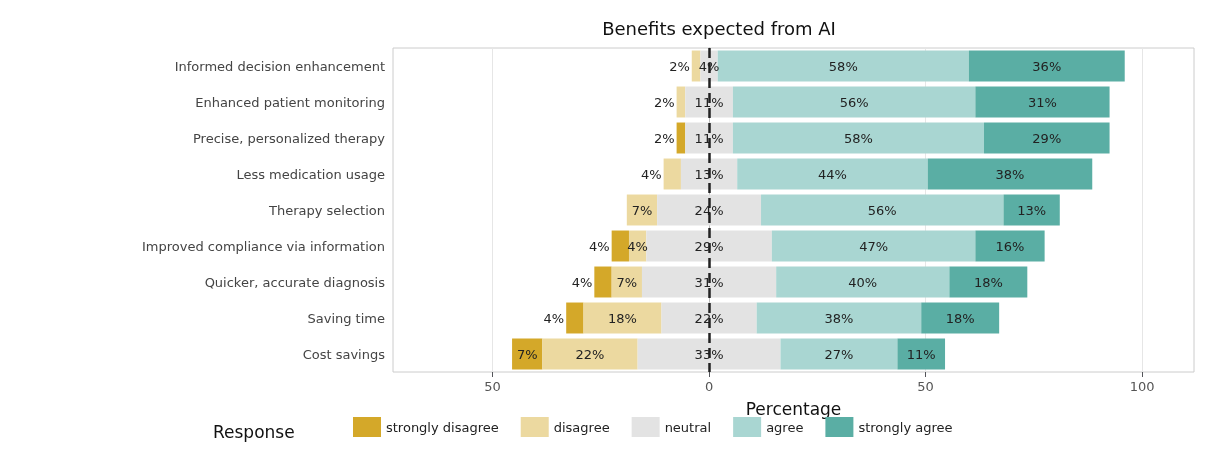 Image resolution: width=1212 pixels, height=452 pixels. Describe the element at coordinates (688, 427) in the screenshot. I see `legend-label: neutral` at that location.